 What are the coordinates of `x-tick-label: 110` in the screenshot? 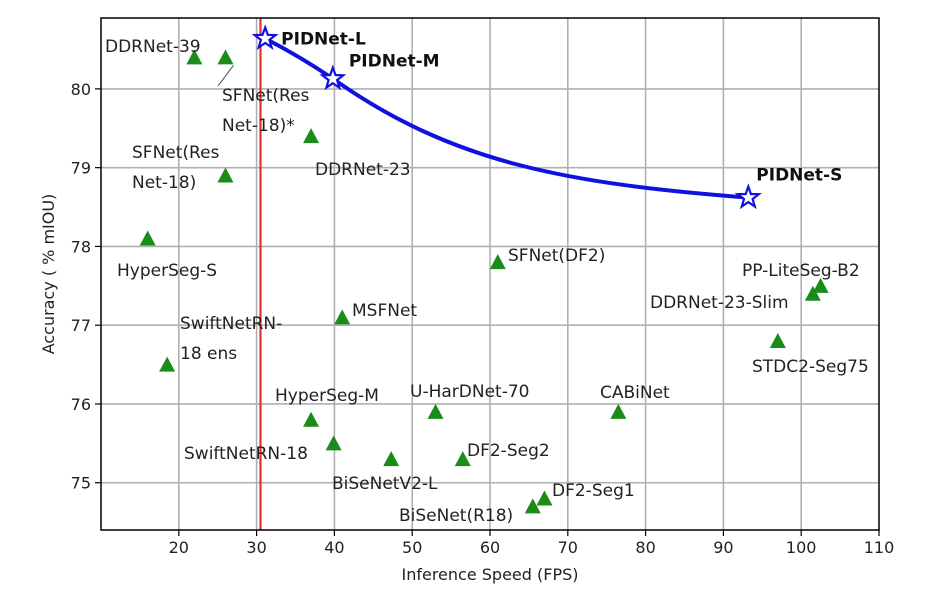 It's located at (879, 547).